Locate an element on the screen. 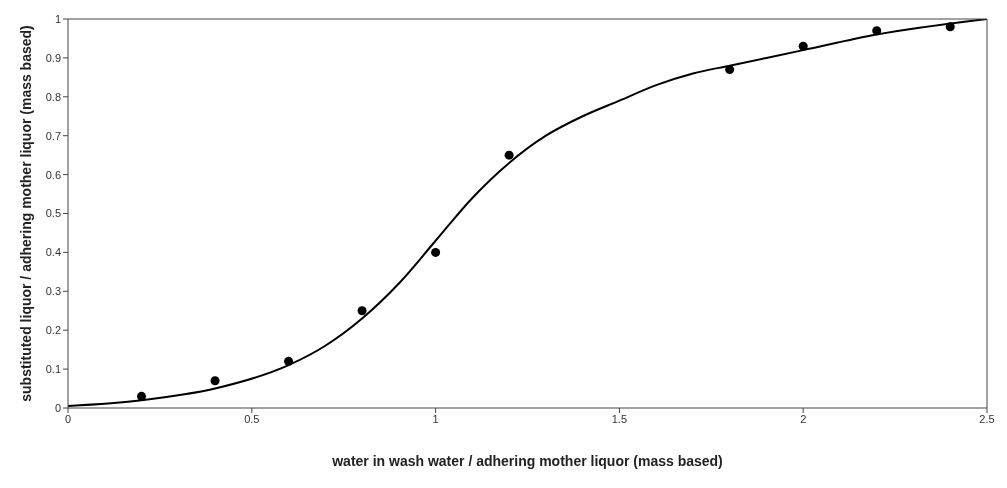  y-tick-label: 0.7 is located at coordinates (53, 135).